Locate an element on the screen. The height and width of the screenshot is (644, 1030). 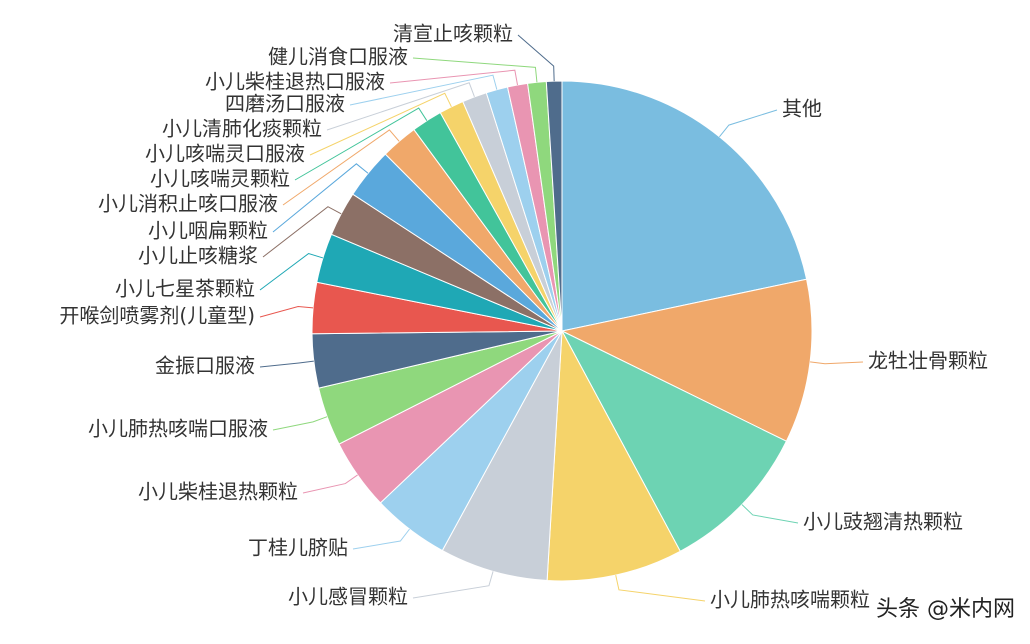
slice-label: 龙牡壮骨颗粒 is located at coordinates (928, 361).